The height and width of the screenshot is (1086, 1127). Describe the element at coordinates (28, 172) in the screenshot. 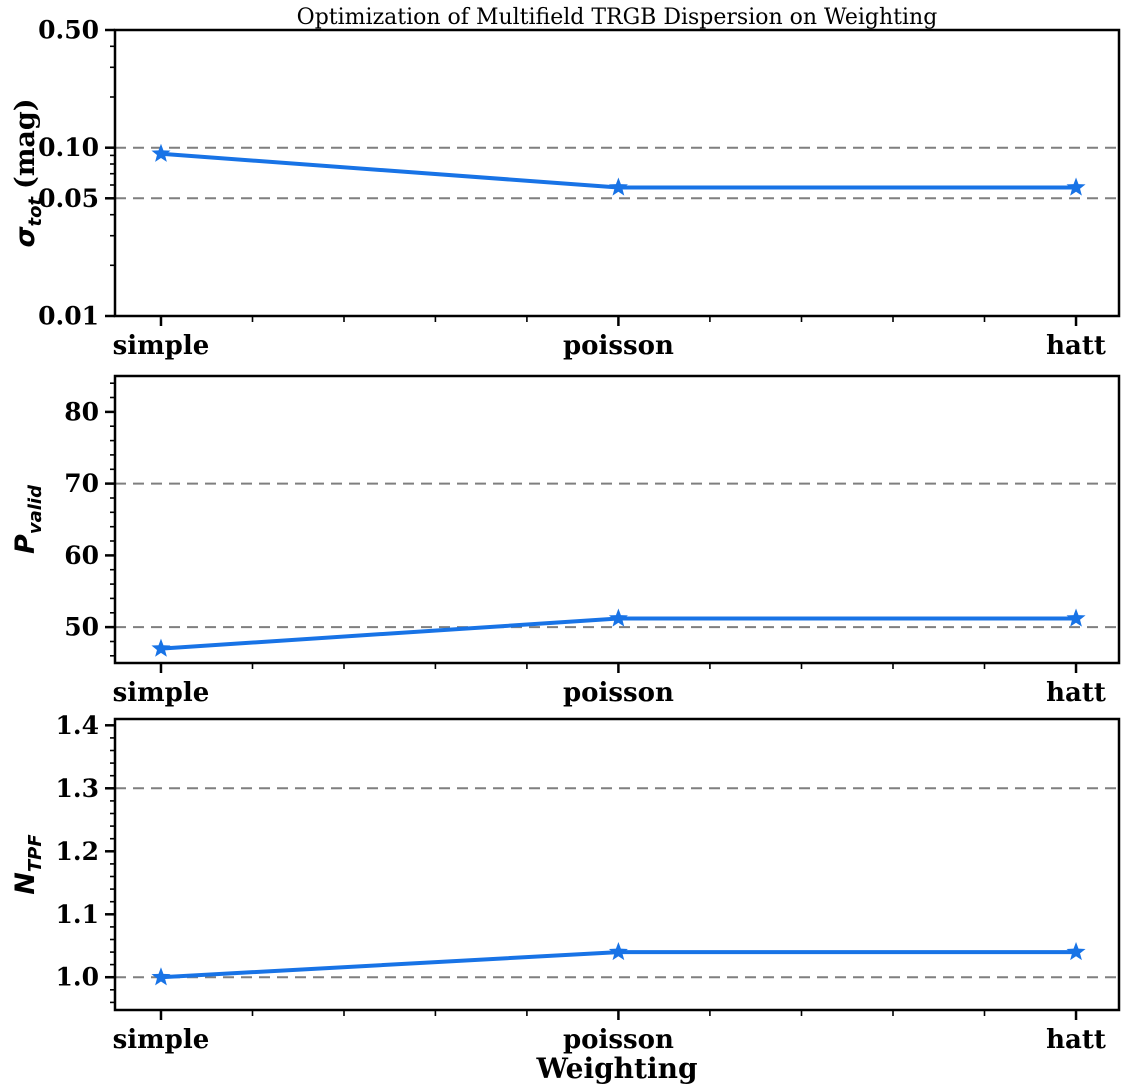

I see `y-axis-label: σtot(mag)` at that location.